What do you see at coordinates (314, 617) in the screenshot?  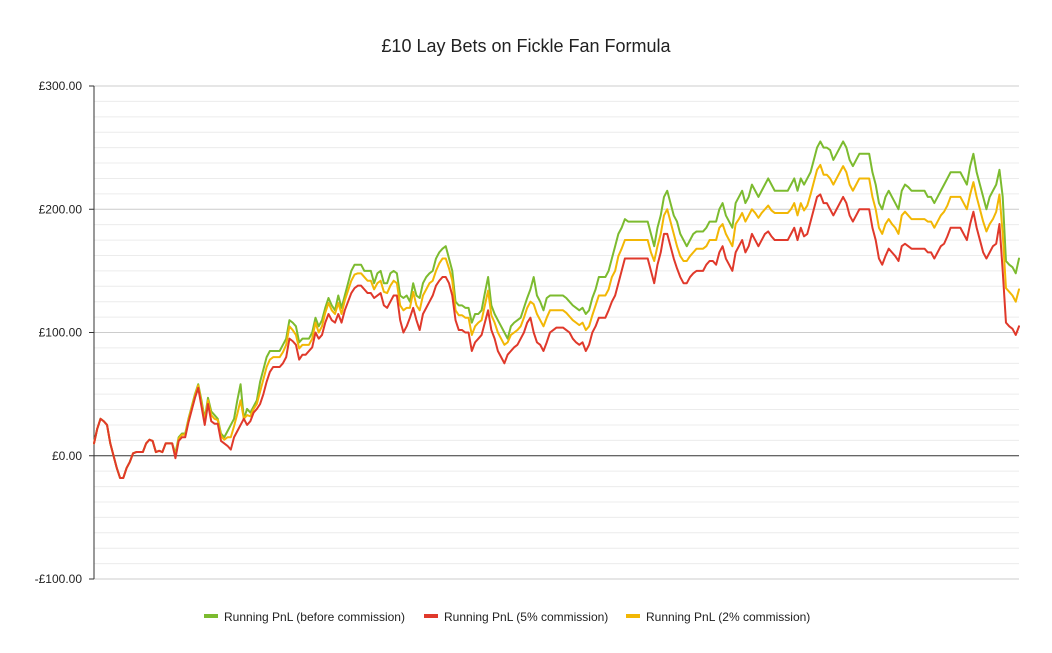 I see `legend-label: Running PnL (before commission)` at bounding box center [314, 617].